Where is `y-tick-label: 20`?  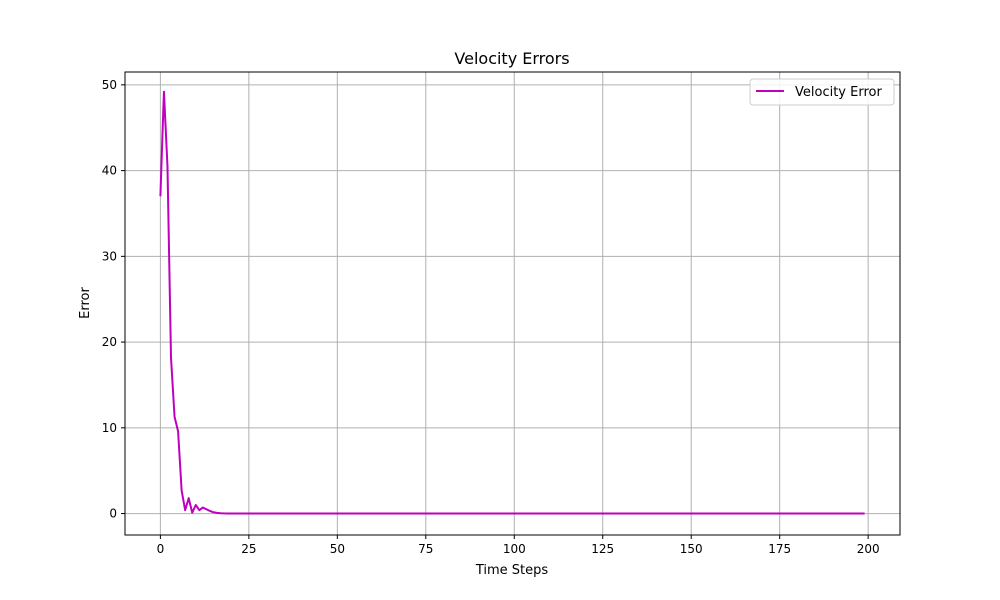 y-tick-label: 20 is located at coordinates (109, 342).